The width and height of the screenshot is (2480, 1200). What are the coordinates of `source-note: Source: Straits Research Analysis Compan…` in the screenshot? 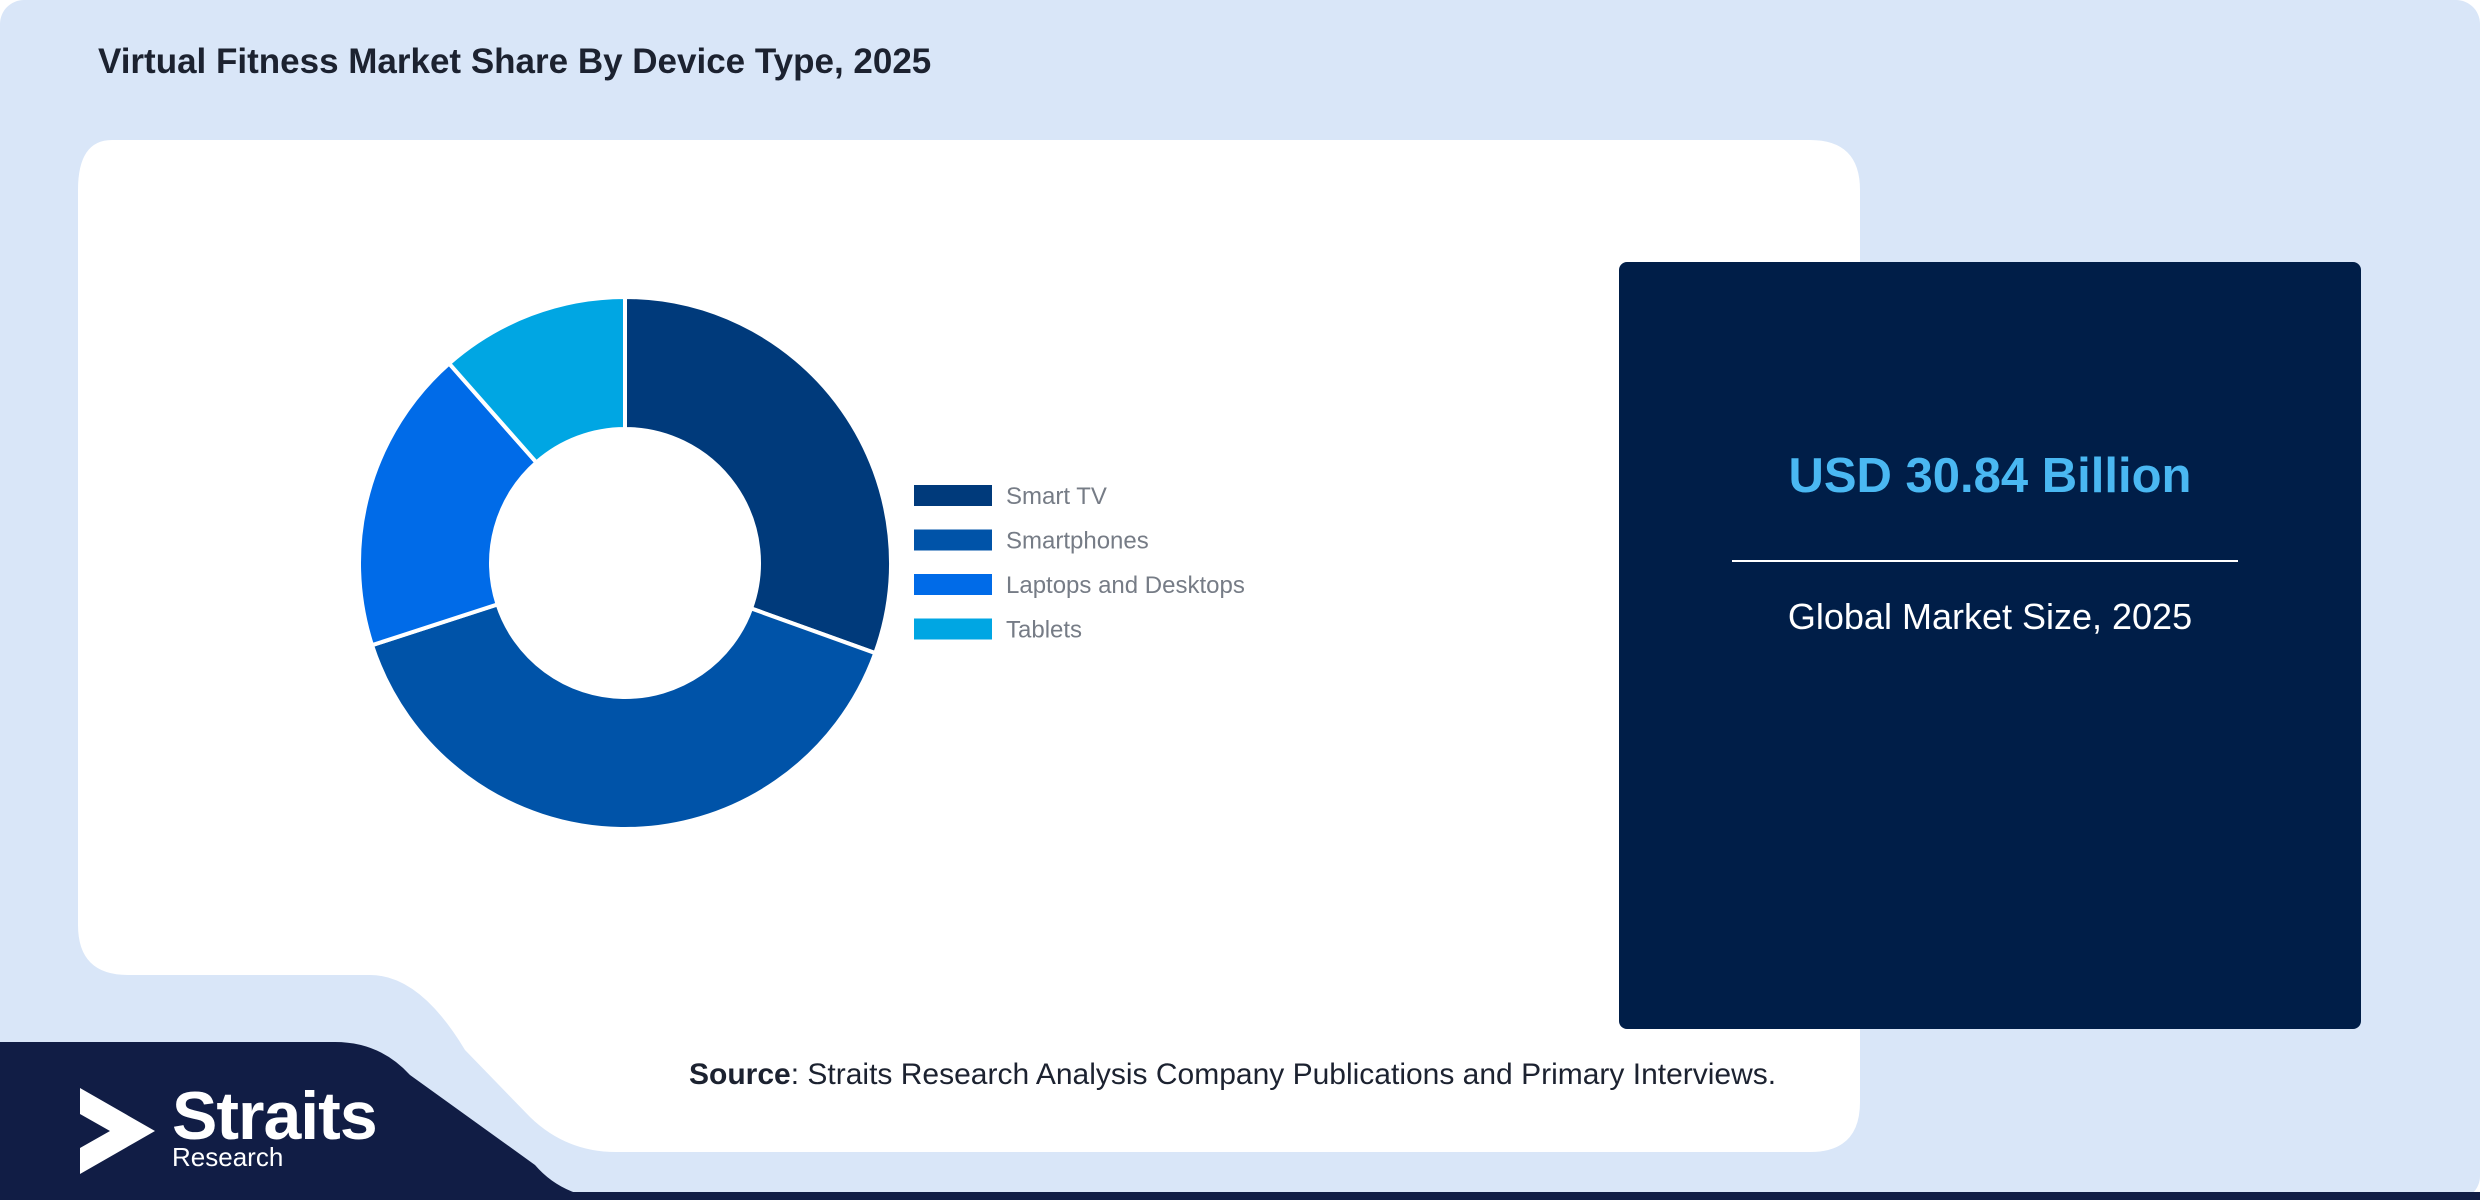 It's located at (1232, 1075).